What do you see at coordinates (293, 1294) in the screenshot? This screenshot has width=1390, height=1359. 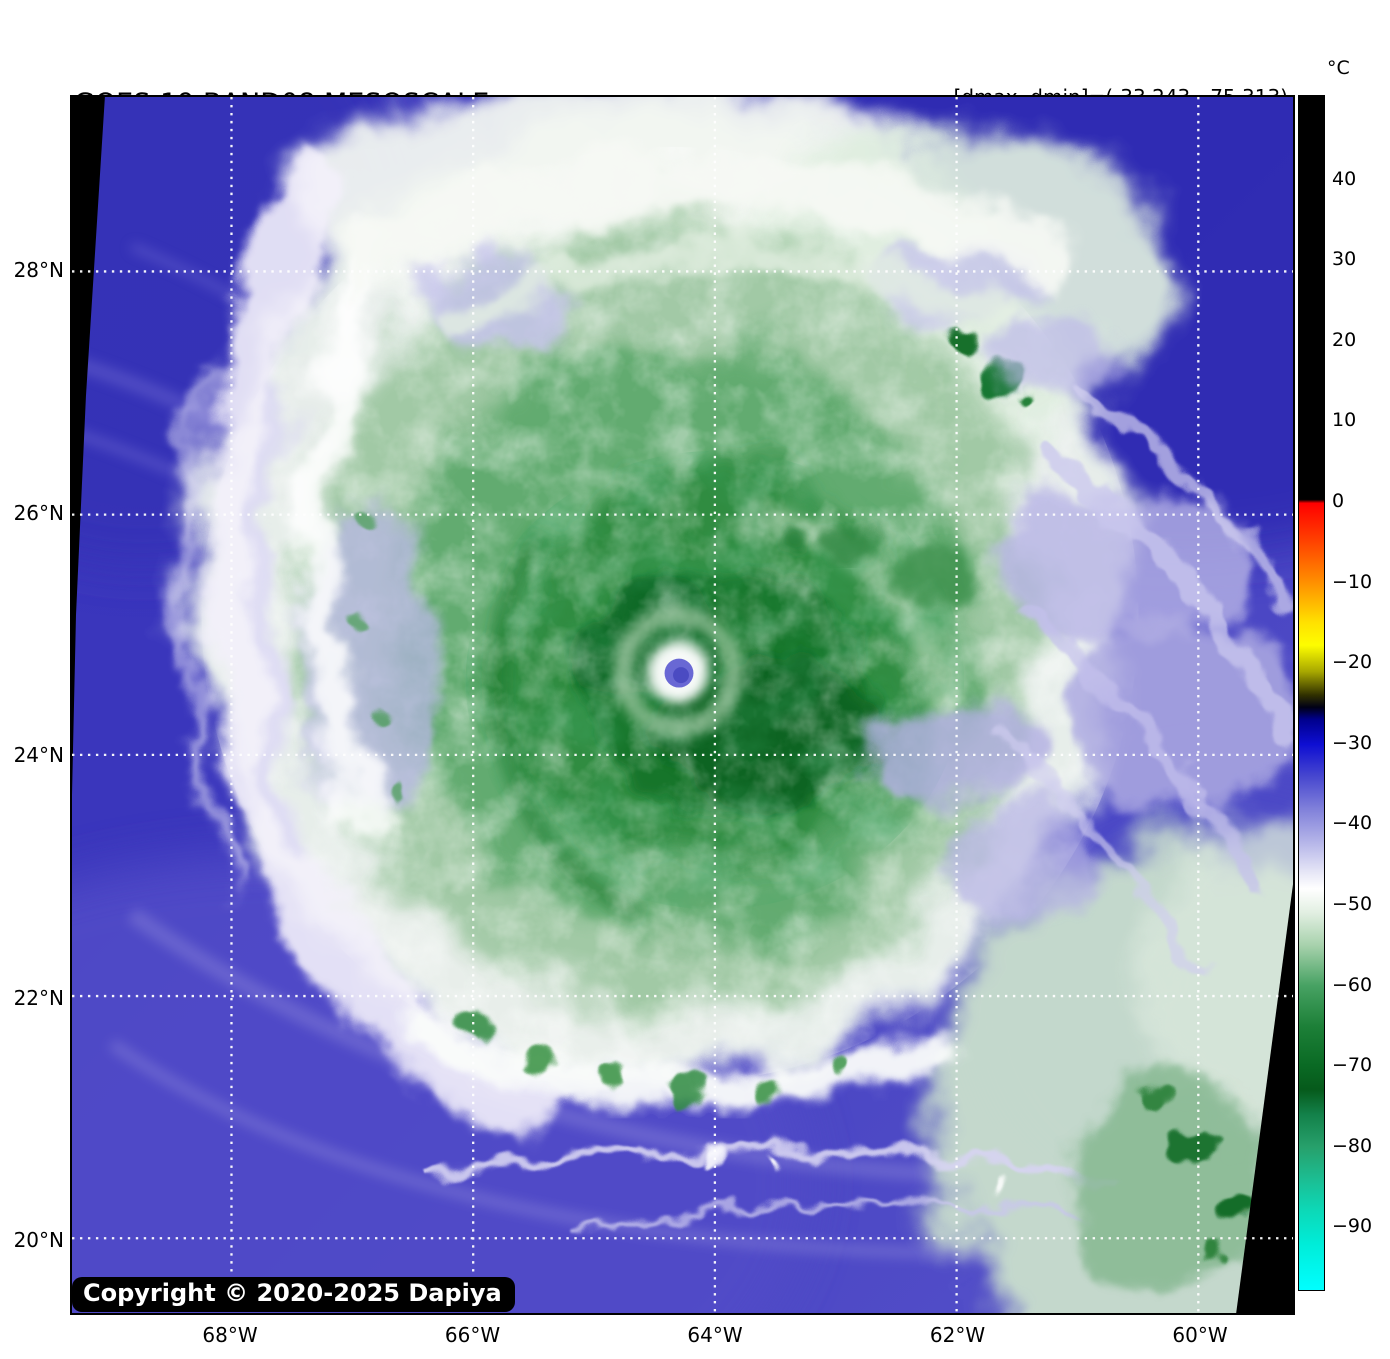 I see `copyright-badge: Copyright © 2020-2025 Dapiya` at bounding box center [293, 1294].